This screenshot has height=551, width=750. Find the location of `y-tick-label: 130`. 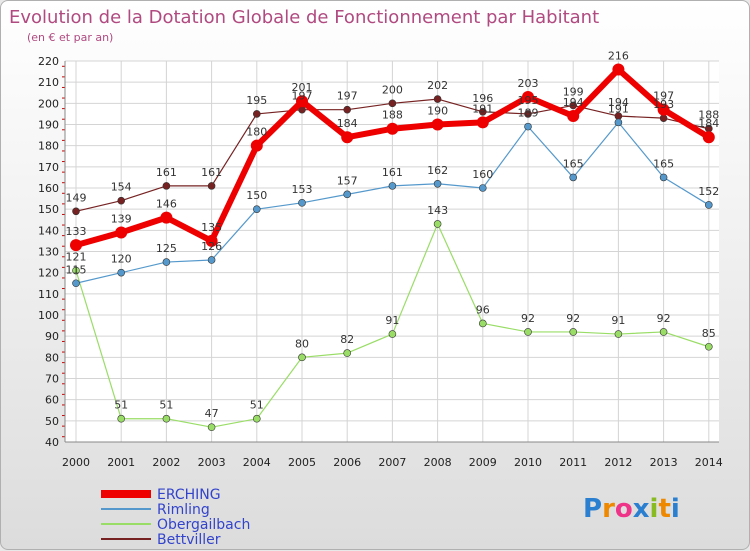

y-tick-label: 130 is located at coordinates (48, 252).